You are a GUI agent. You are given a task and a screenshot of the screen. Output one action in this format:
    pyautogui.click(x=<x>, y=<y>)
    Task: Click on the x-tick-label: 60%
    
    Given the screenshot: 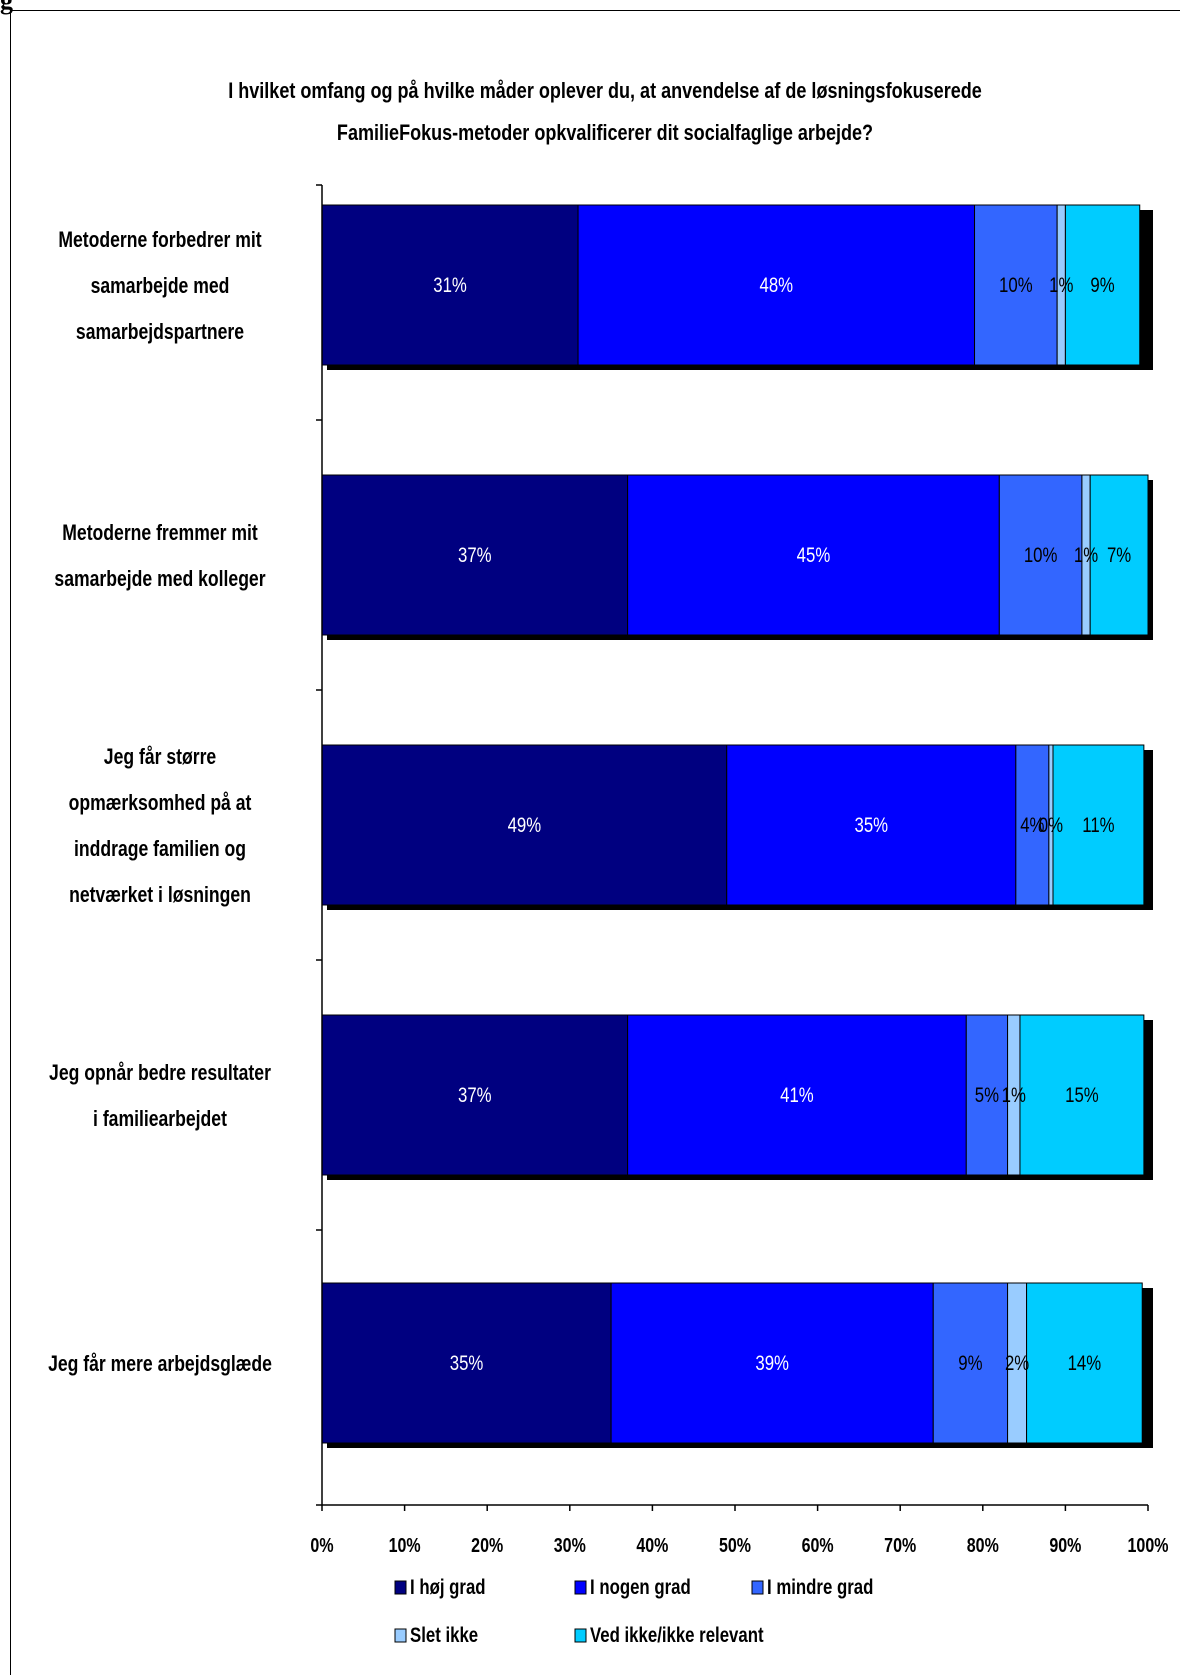 What is the action you would take?
    pyautogui.click(x=818, y=1545)
    